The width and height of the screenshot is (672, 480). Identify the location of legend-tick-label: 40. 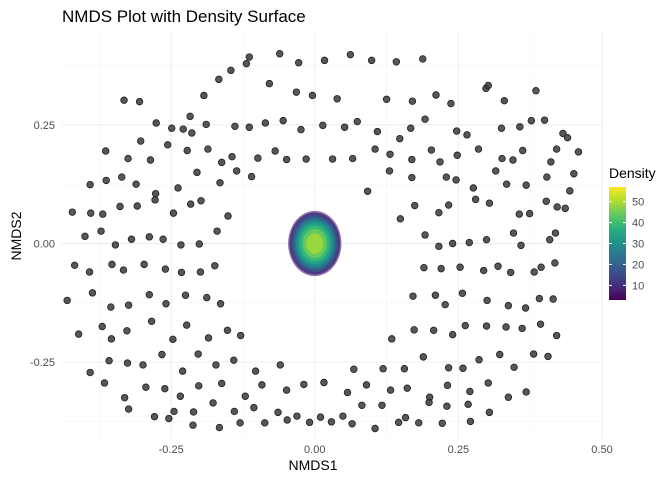
(638, 224).